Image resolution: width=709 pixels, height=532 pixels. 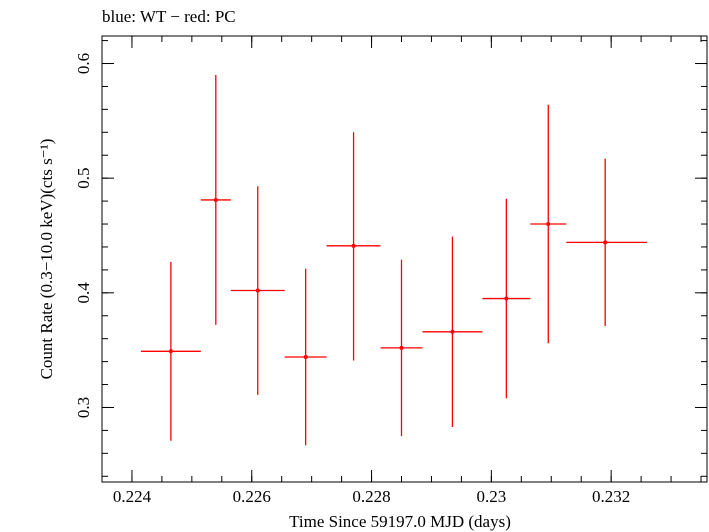 I want to click on x-tick-label: 0.232, so click(x=611, y=496).